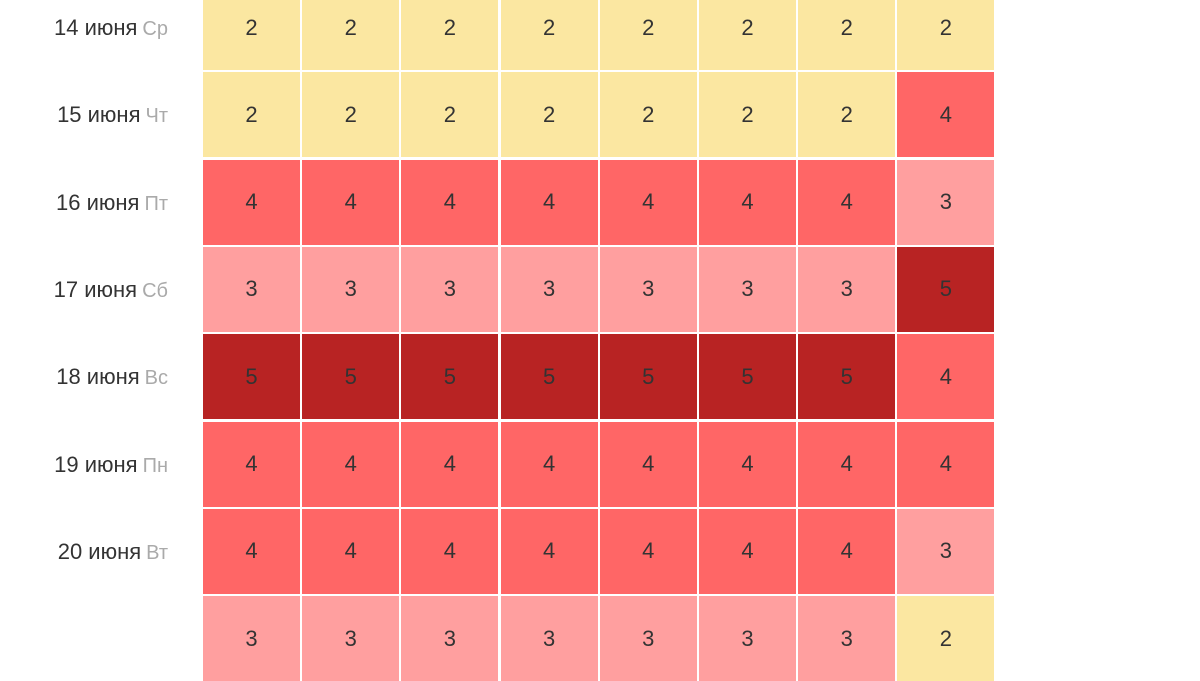  What do you see at coordinates (95, 27) in the screenshot?
I see `date-text: 14 июня` at bounding box center [95, 27].